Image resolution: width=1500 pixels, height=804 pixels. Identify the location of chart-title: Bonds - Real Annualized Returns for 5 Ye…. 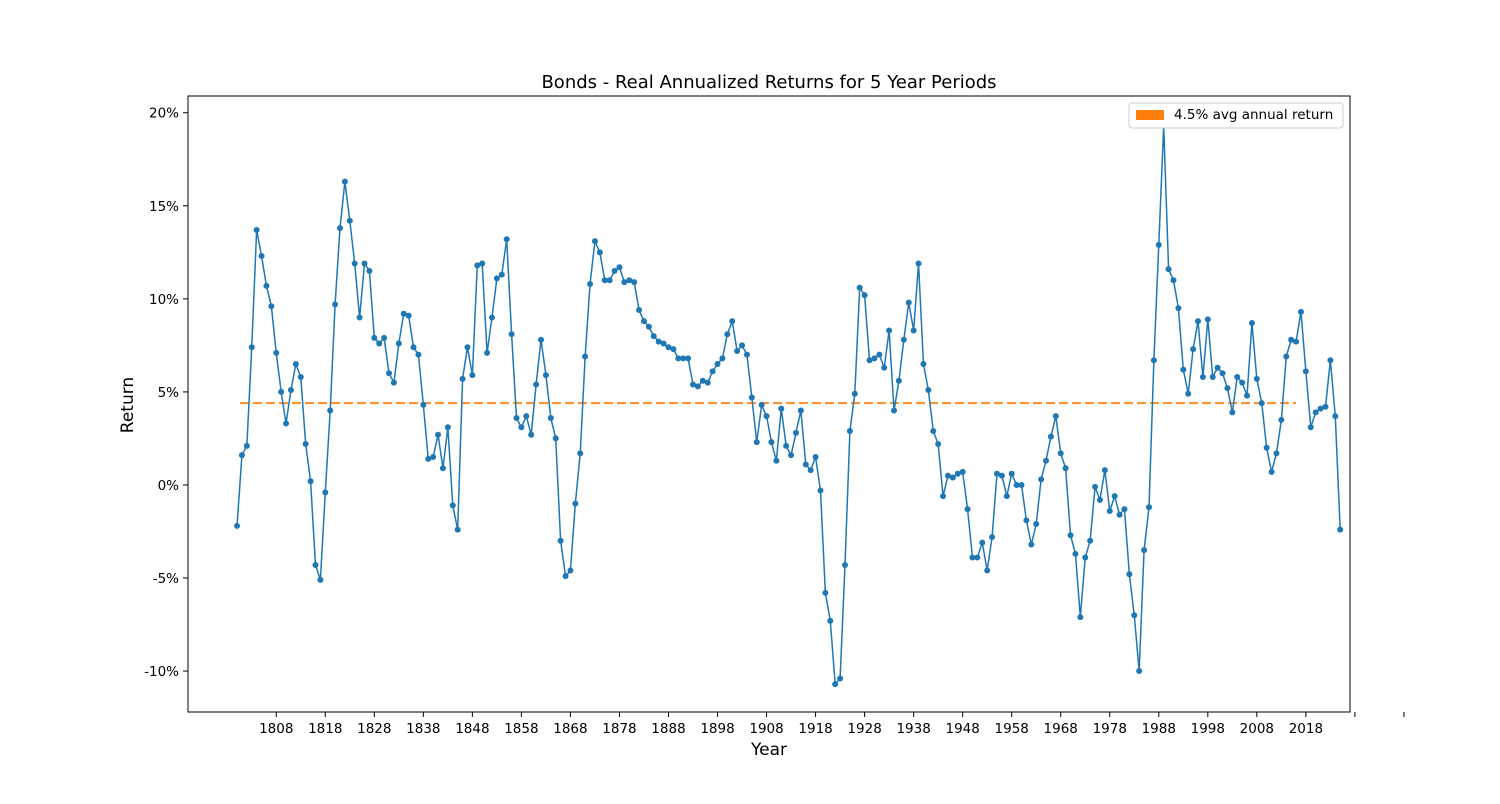
(768, 82).